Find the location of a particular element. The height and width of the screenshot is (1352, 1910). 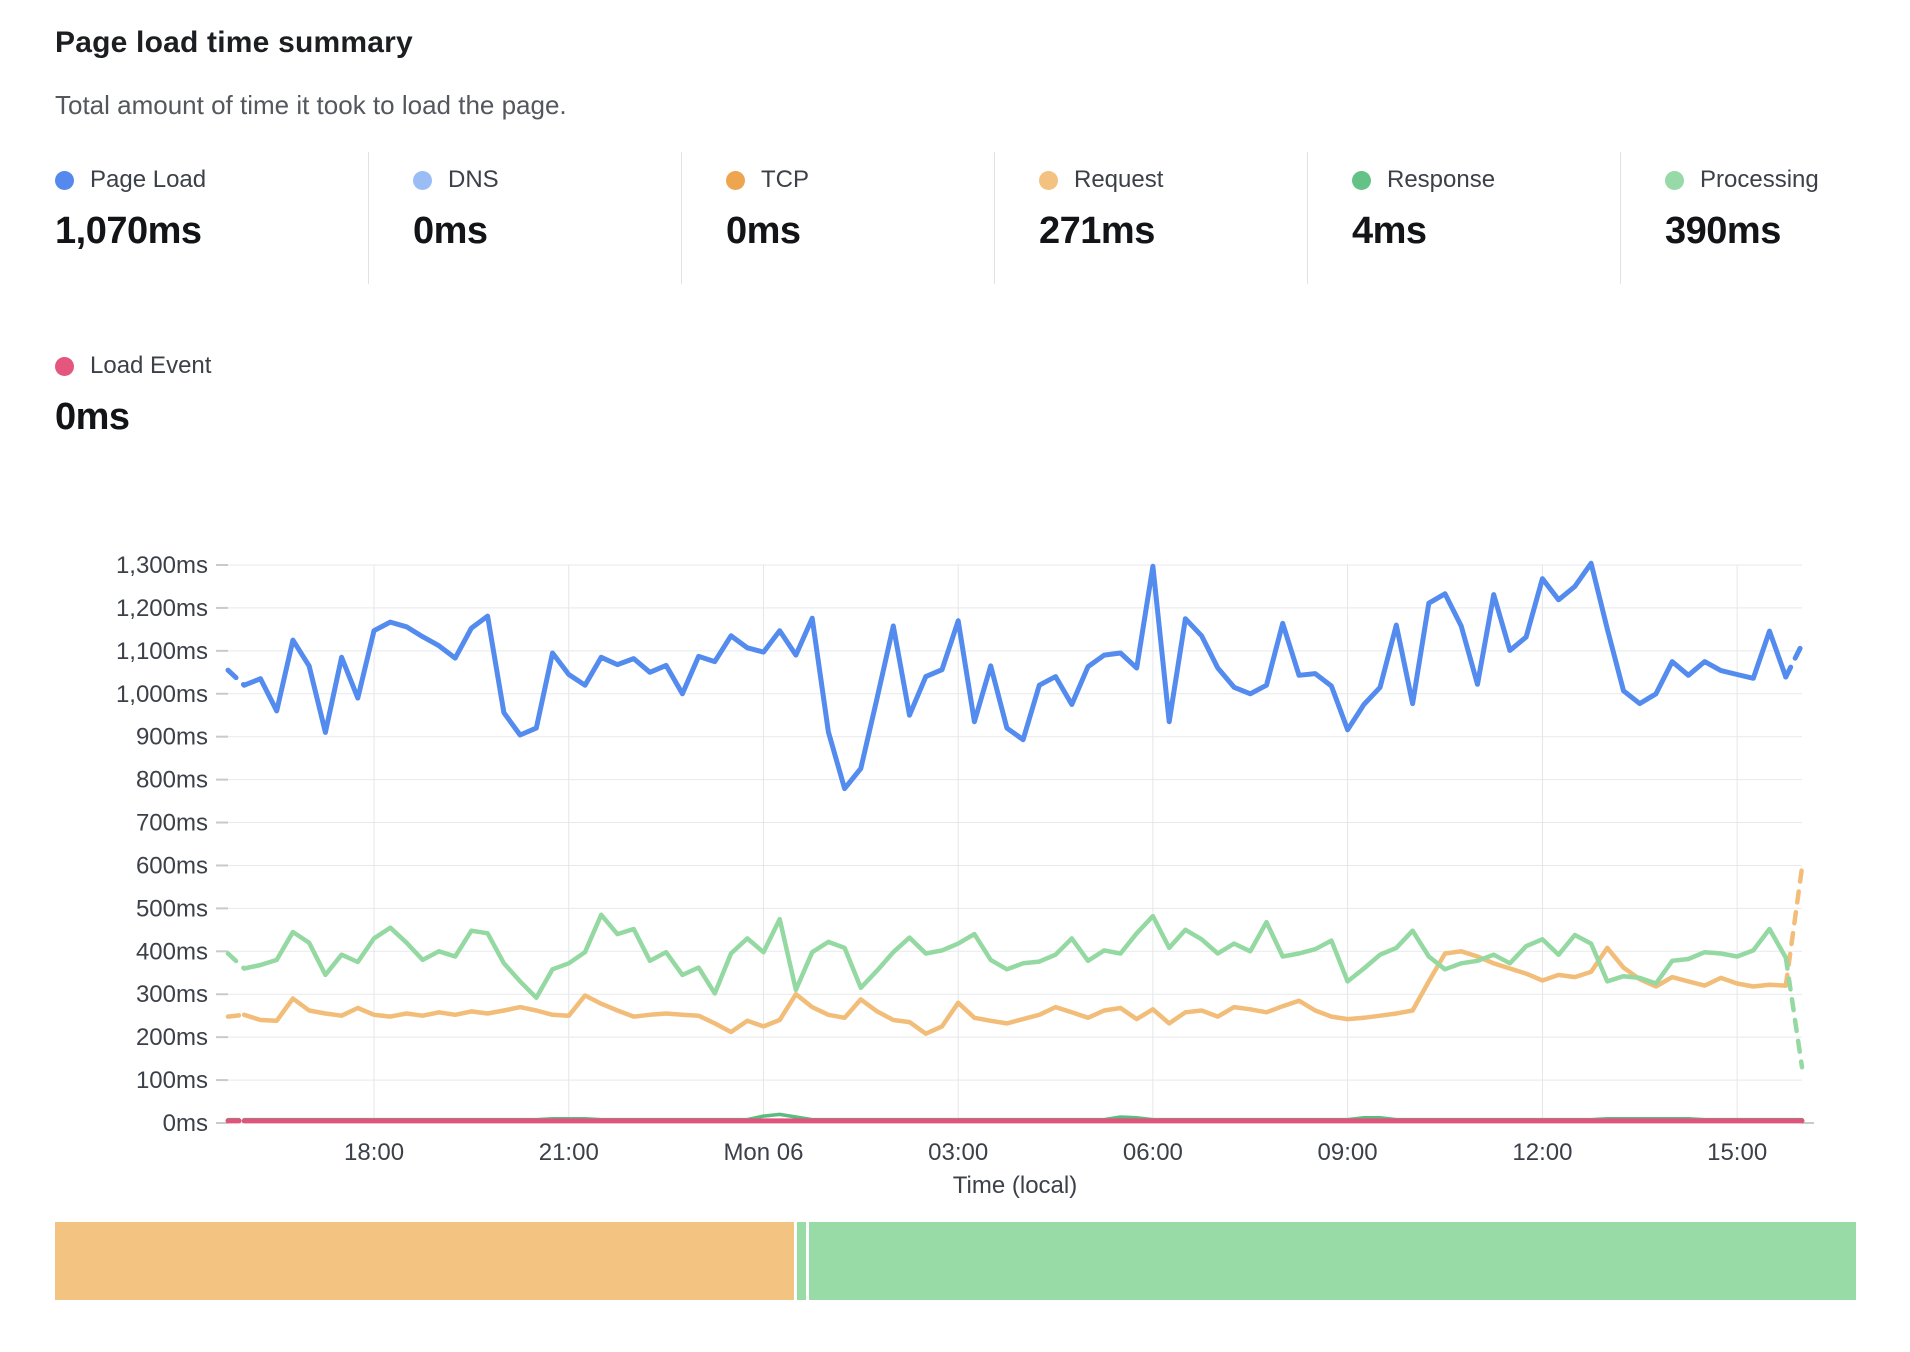

metric-value: 1,070ms is located at coordinates (128, 231).